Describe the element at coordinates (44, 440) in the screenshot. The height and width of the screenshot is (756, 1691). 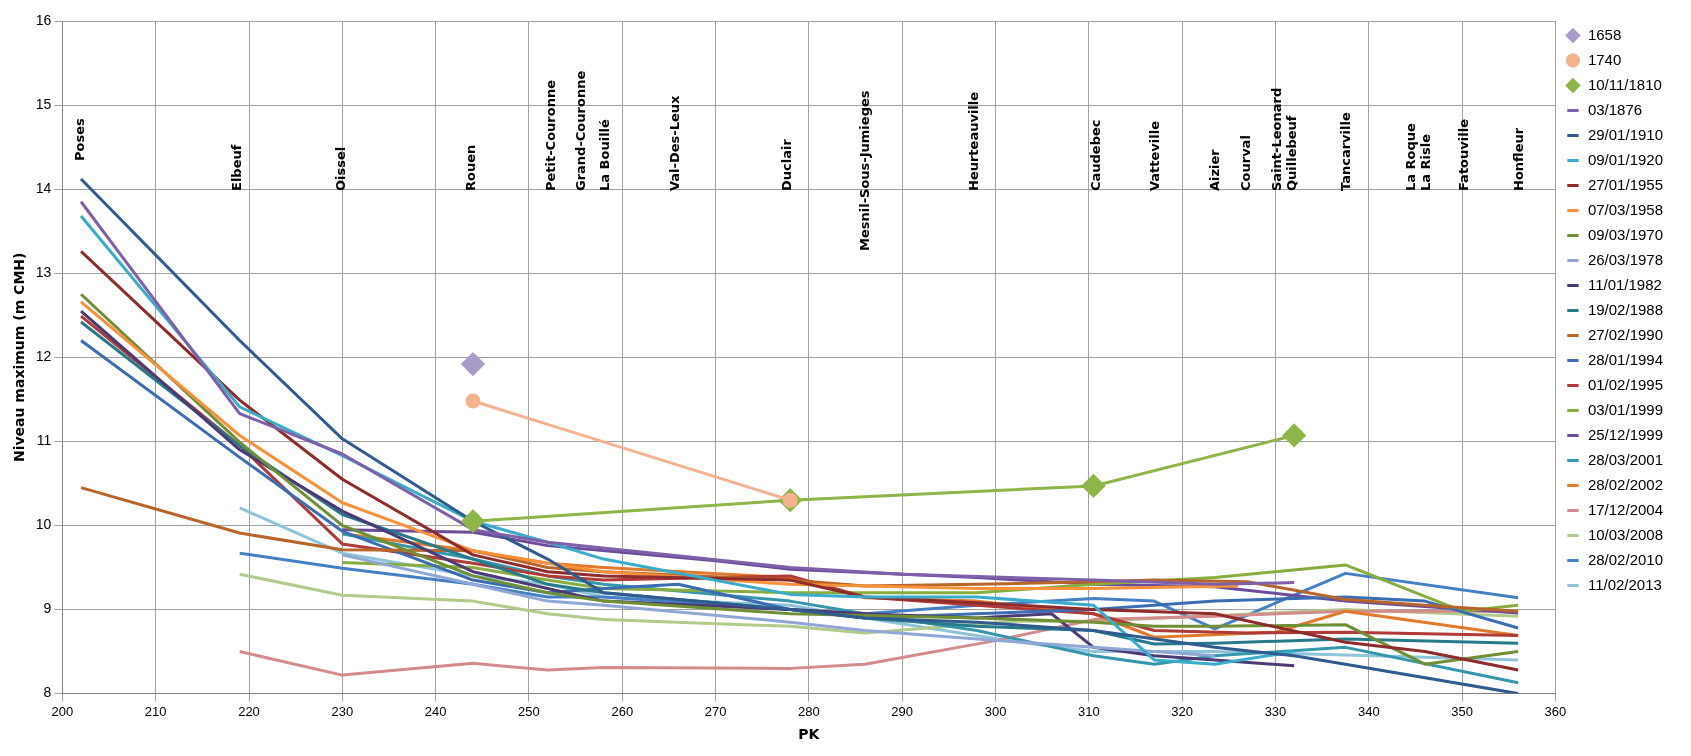
I see `y-tick-label: 11` at that location.